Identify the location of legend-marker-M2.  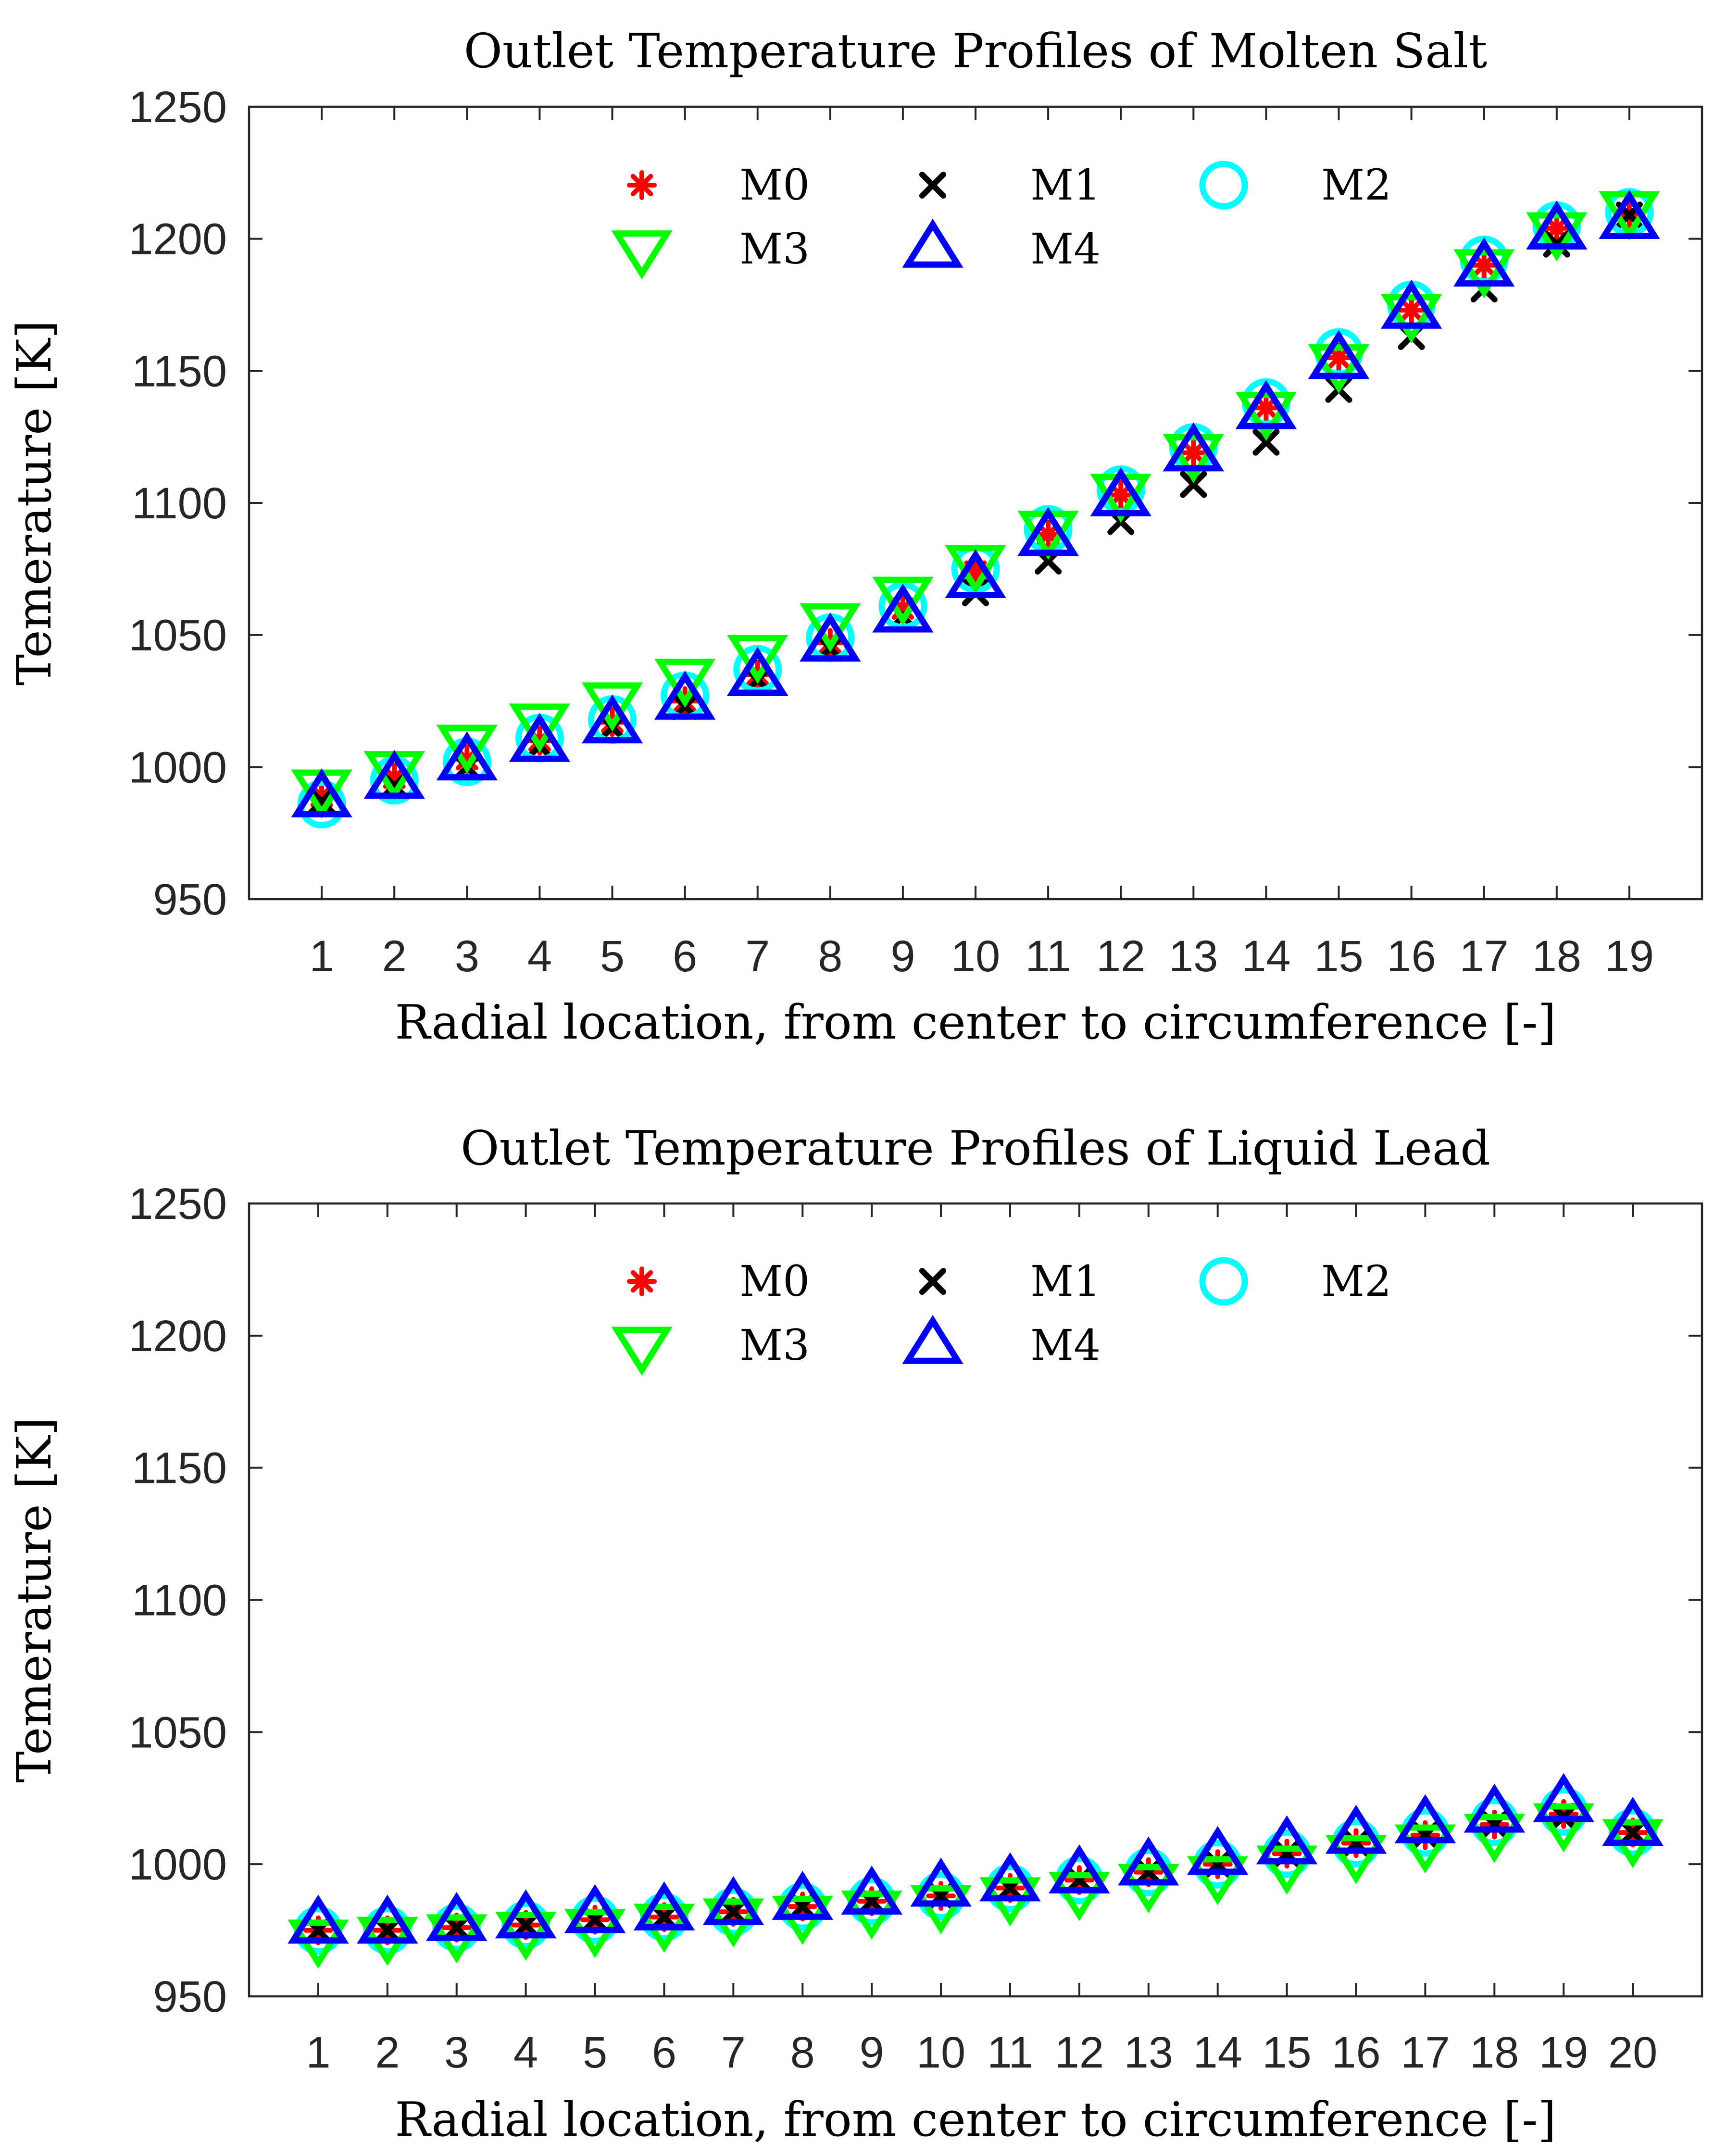
(1223, 1281).